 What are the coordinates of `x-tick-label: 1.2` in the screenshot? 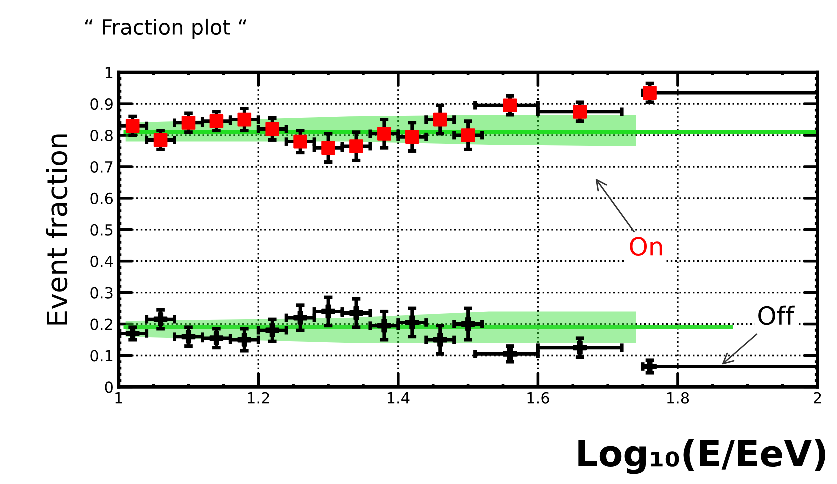 It's located at (259, 398).